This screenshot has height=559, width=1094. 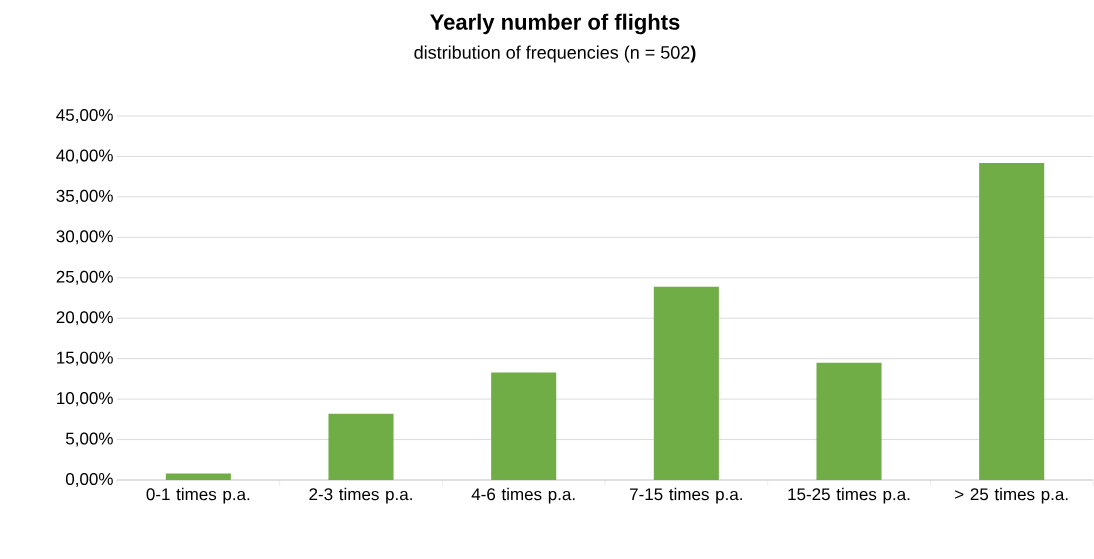 I want to click on x-tick-label: 2-3 times p.a., so click(x=360, y=495).